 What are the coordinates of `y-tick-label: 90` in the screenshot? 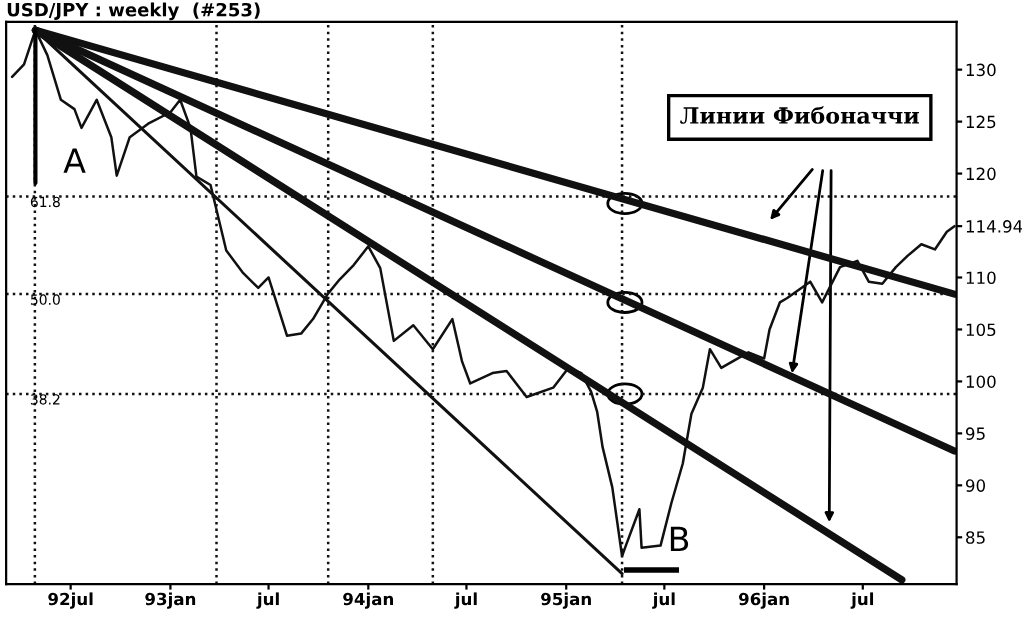 It's located at (975, 485).